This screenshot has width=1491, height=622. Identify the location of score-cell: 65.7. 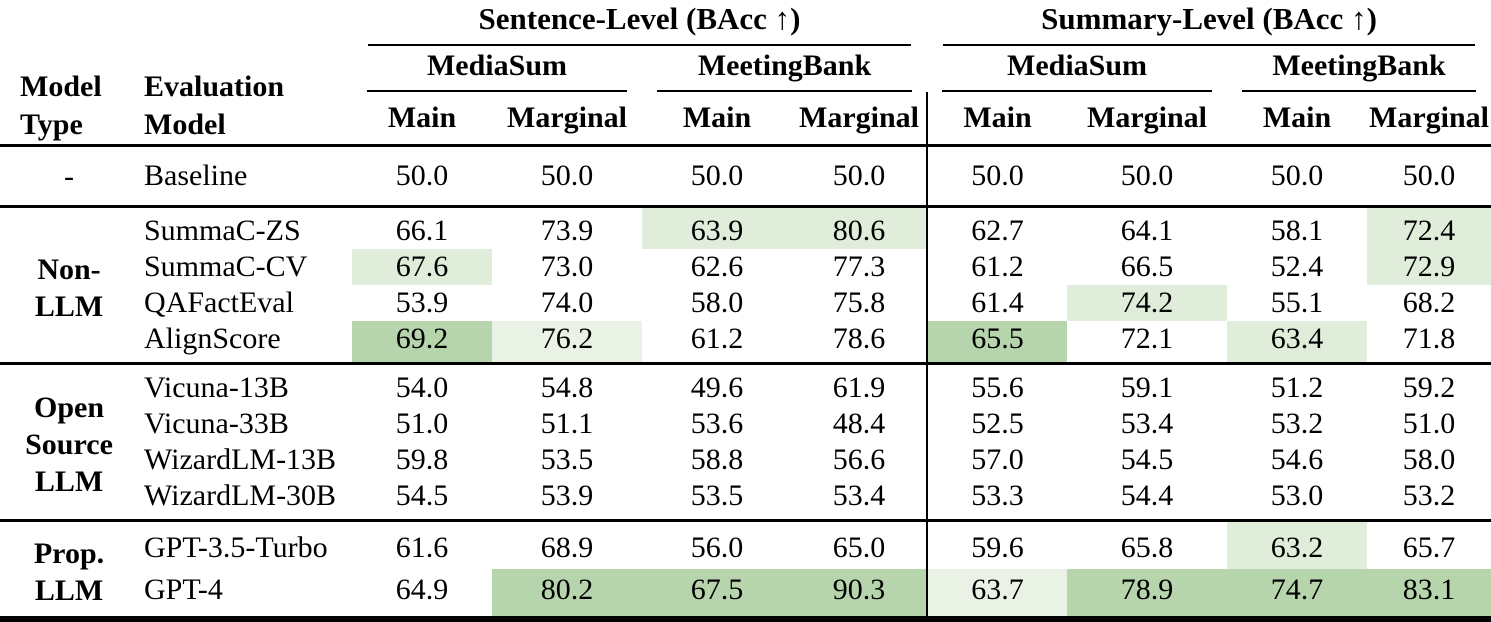
(1429, 548).